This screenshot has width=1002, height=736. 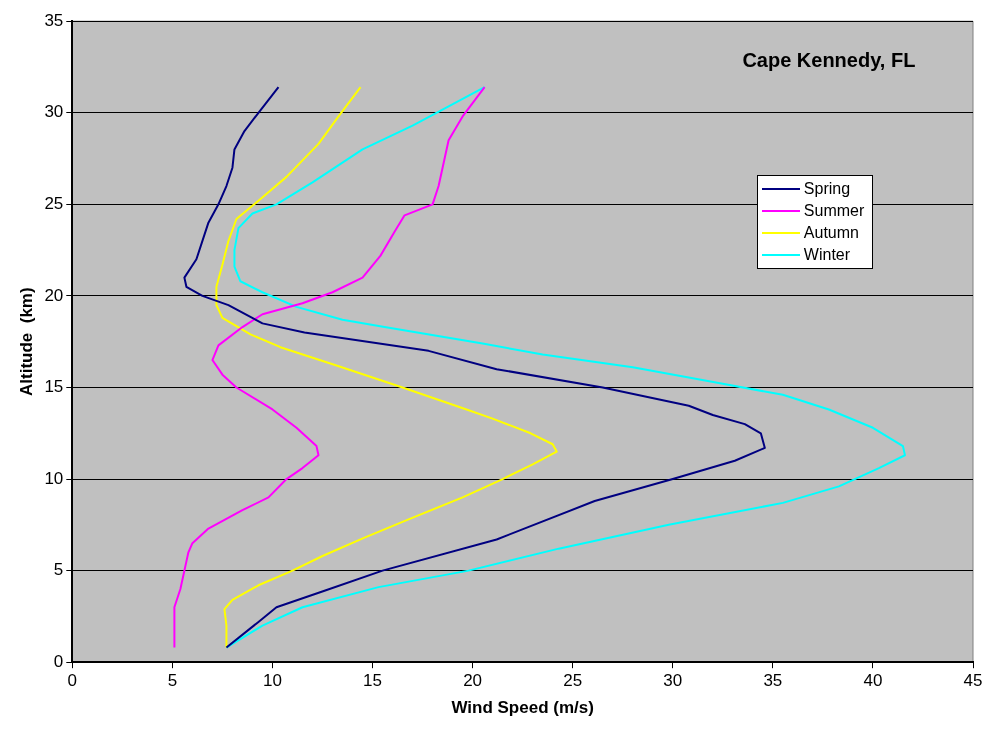 What do you see at coordinates (831, 233) in the screenshot?
I see `legend-label: Autumn` at bounding box center [831, 233].